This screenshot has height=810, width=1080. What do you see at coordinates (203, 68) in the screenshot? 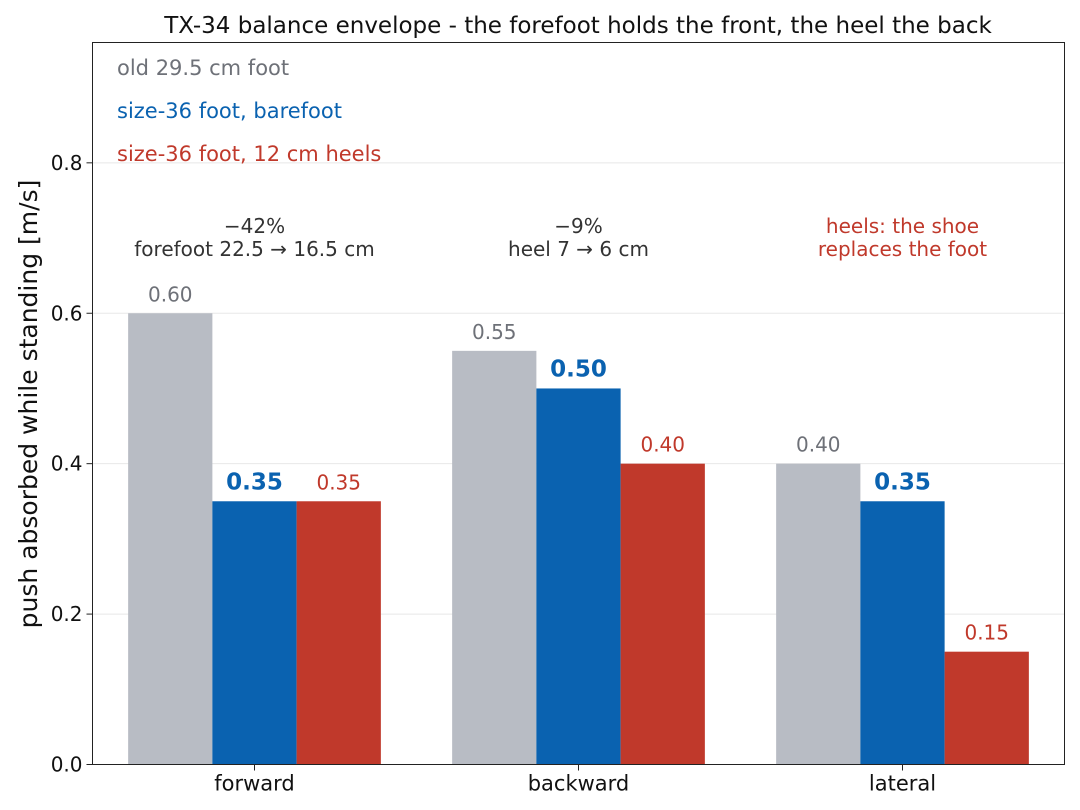
I see `legend-entry-1: old 29.5 cm foot` at bounding box center [203, 68].